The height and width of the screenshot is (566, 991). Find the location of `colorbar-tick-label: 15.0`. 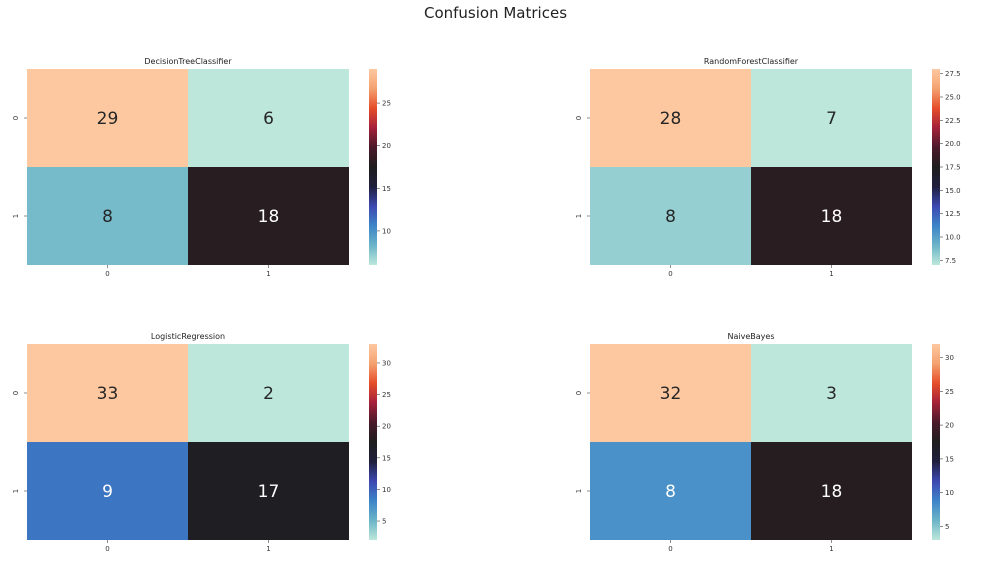

colorbar-tick-label: 15.0 is located at coordinates (953, 191).